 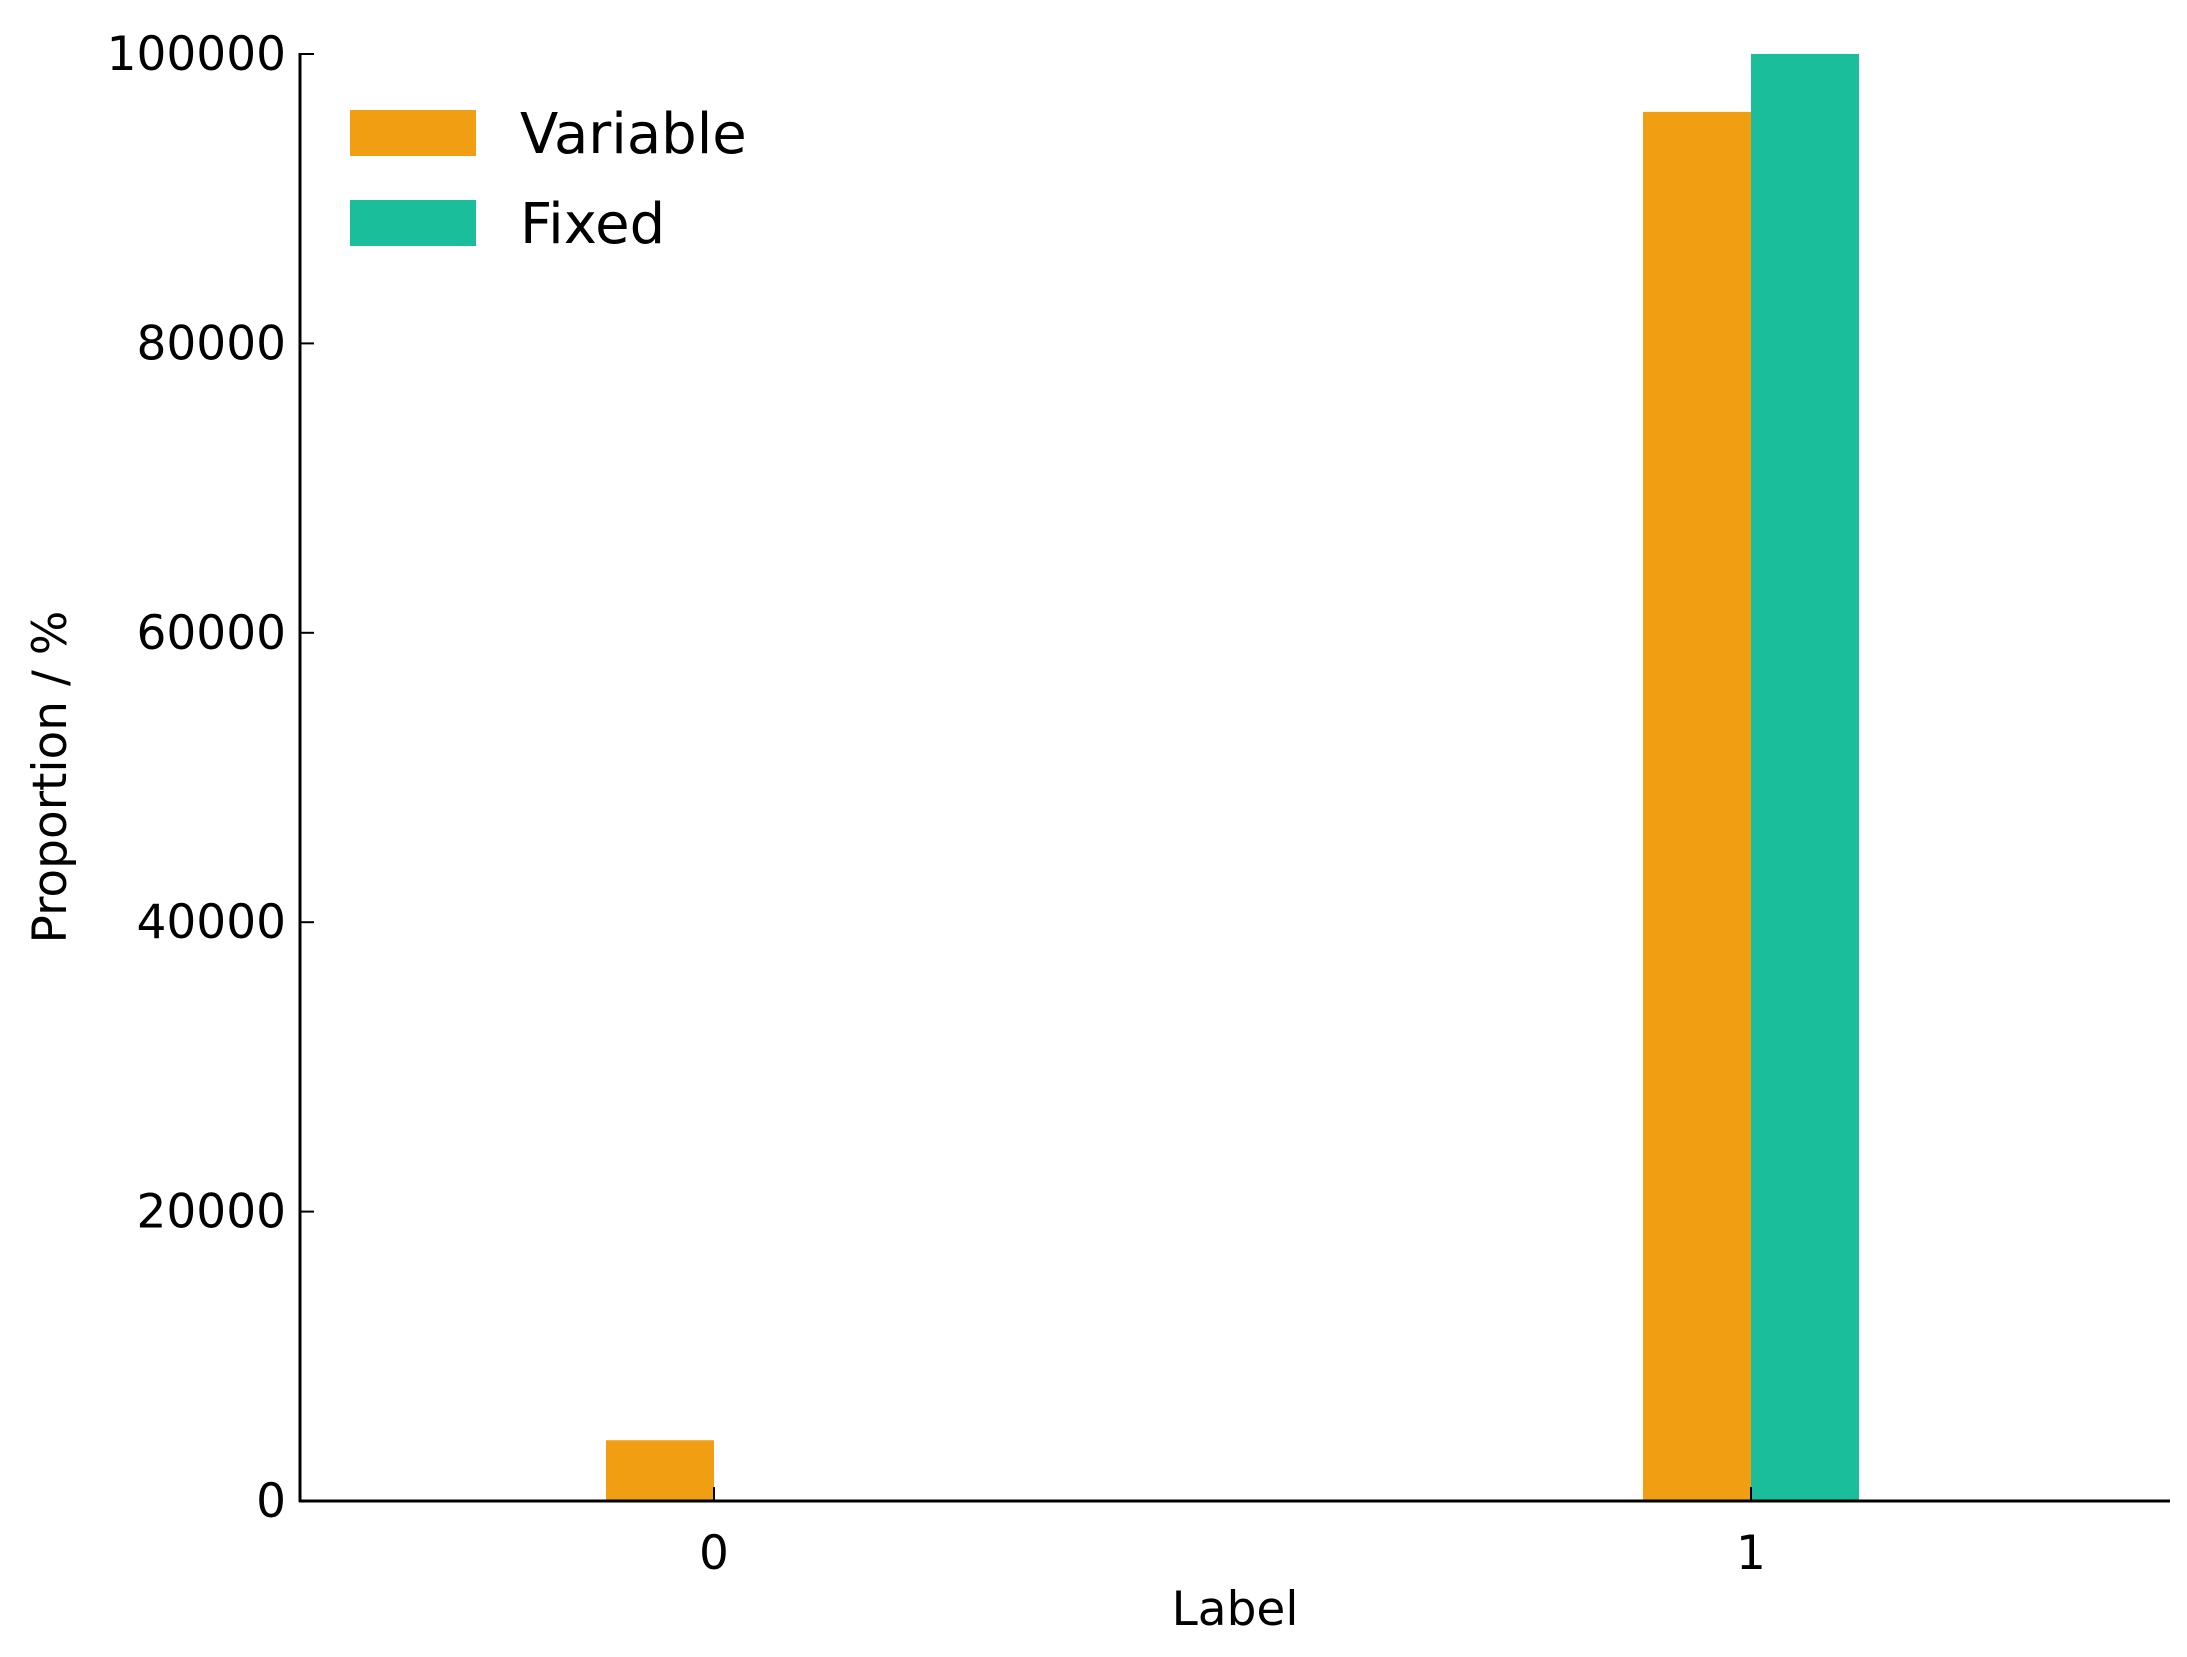 What do you see at coordinates (210, 778) in the screenshot?
I see `y-ticks-group: 0 20000 40000 60000 80000 100000` at bounding box center [210, 778].